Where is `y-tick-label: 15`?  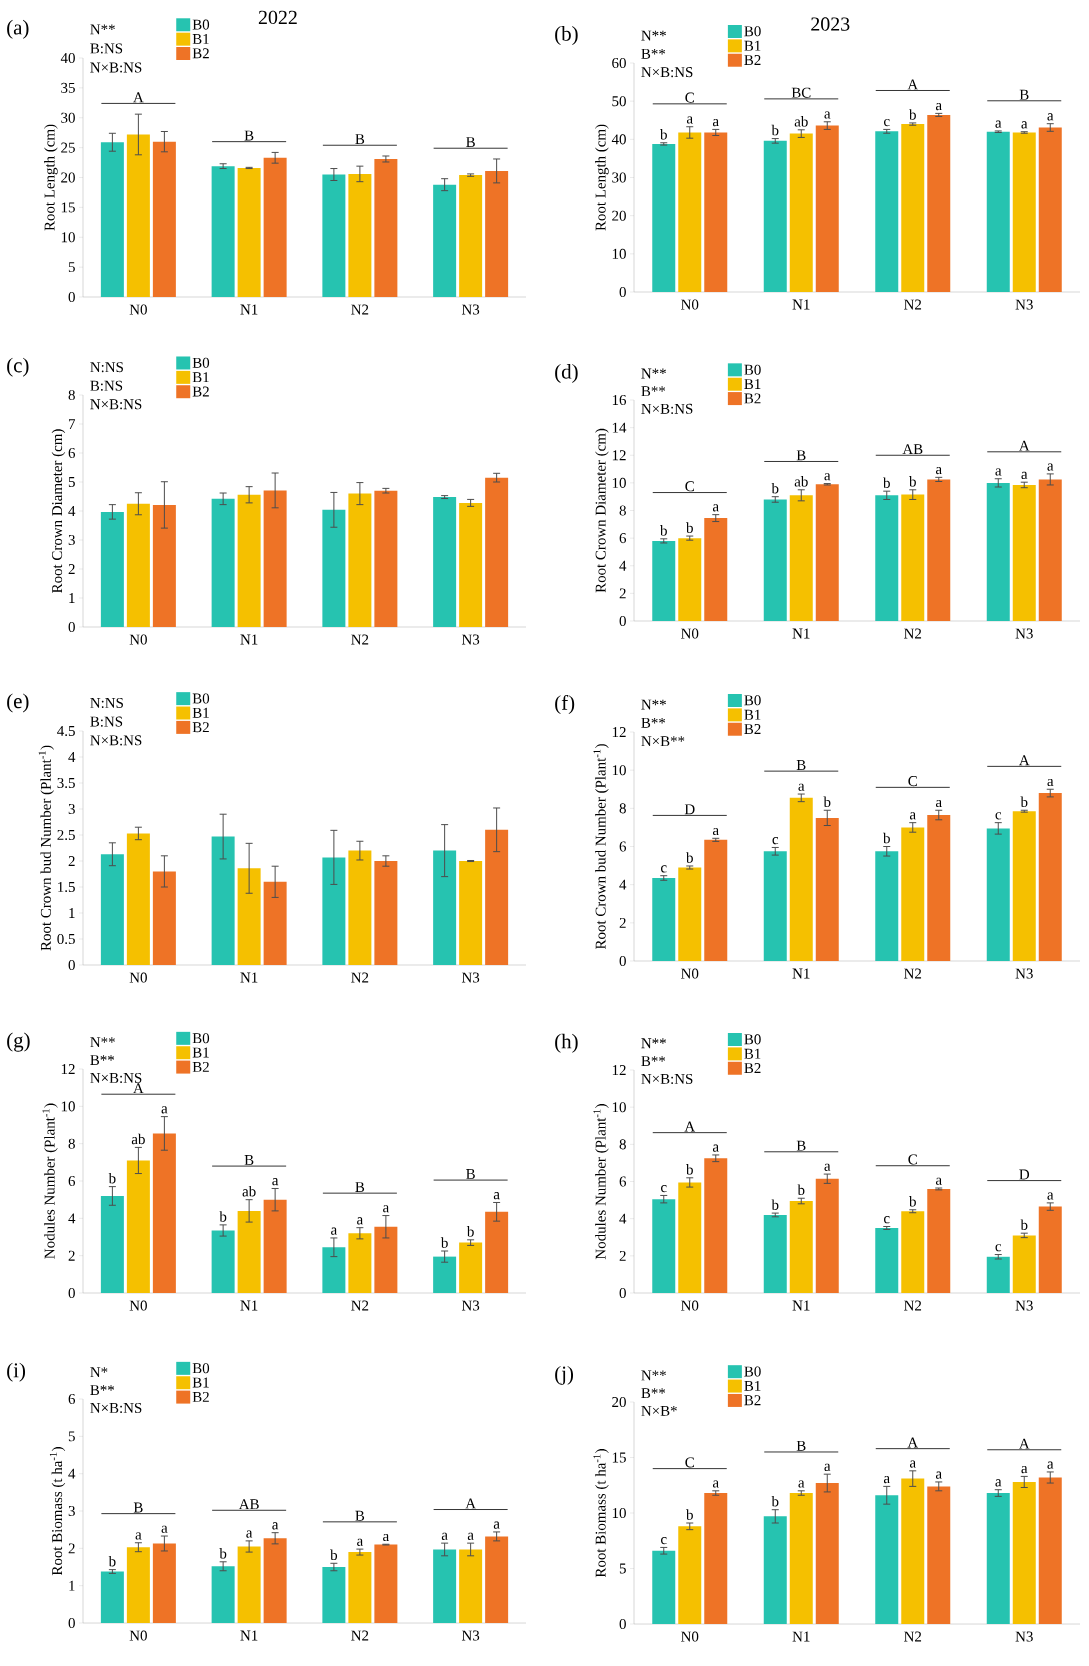
y-tick-label: 15 is located at coordinates (68, 207).